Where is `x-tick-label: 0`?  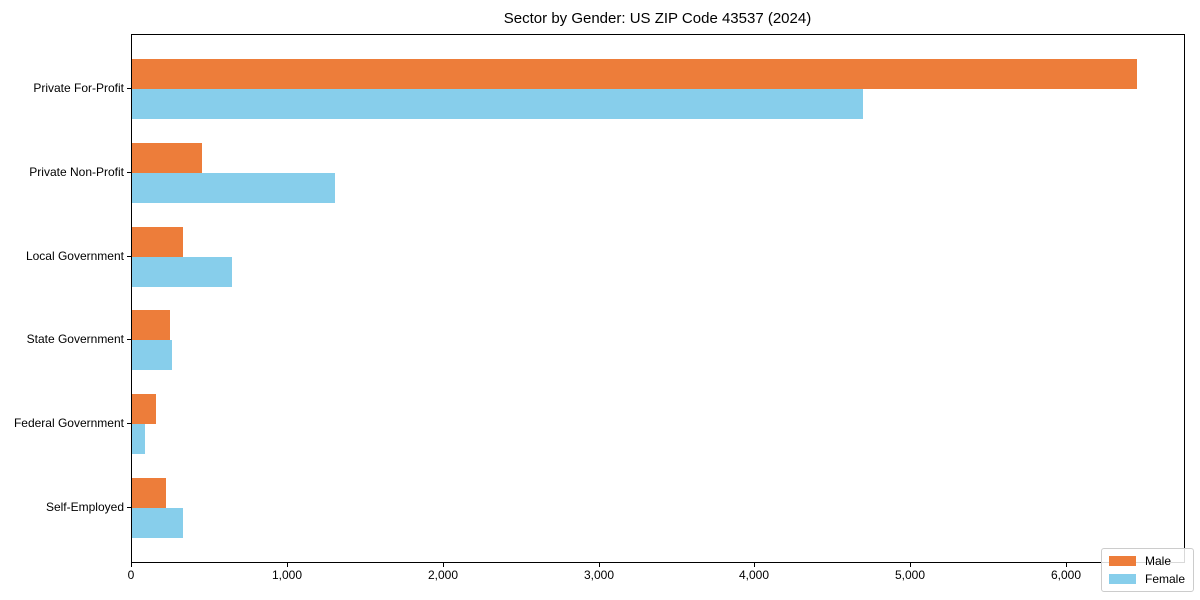
x-tick-label: 0 is located at coordinates (131, 575).